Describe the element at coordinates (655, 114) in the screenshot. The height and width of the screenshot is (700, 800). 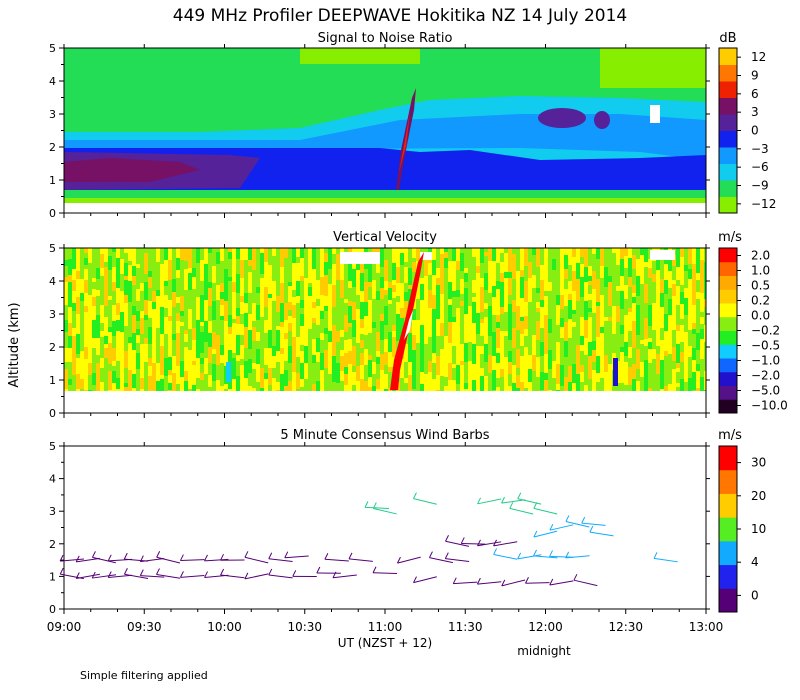
I see `snr-gap-white` at that location.